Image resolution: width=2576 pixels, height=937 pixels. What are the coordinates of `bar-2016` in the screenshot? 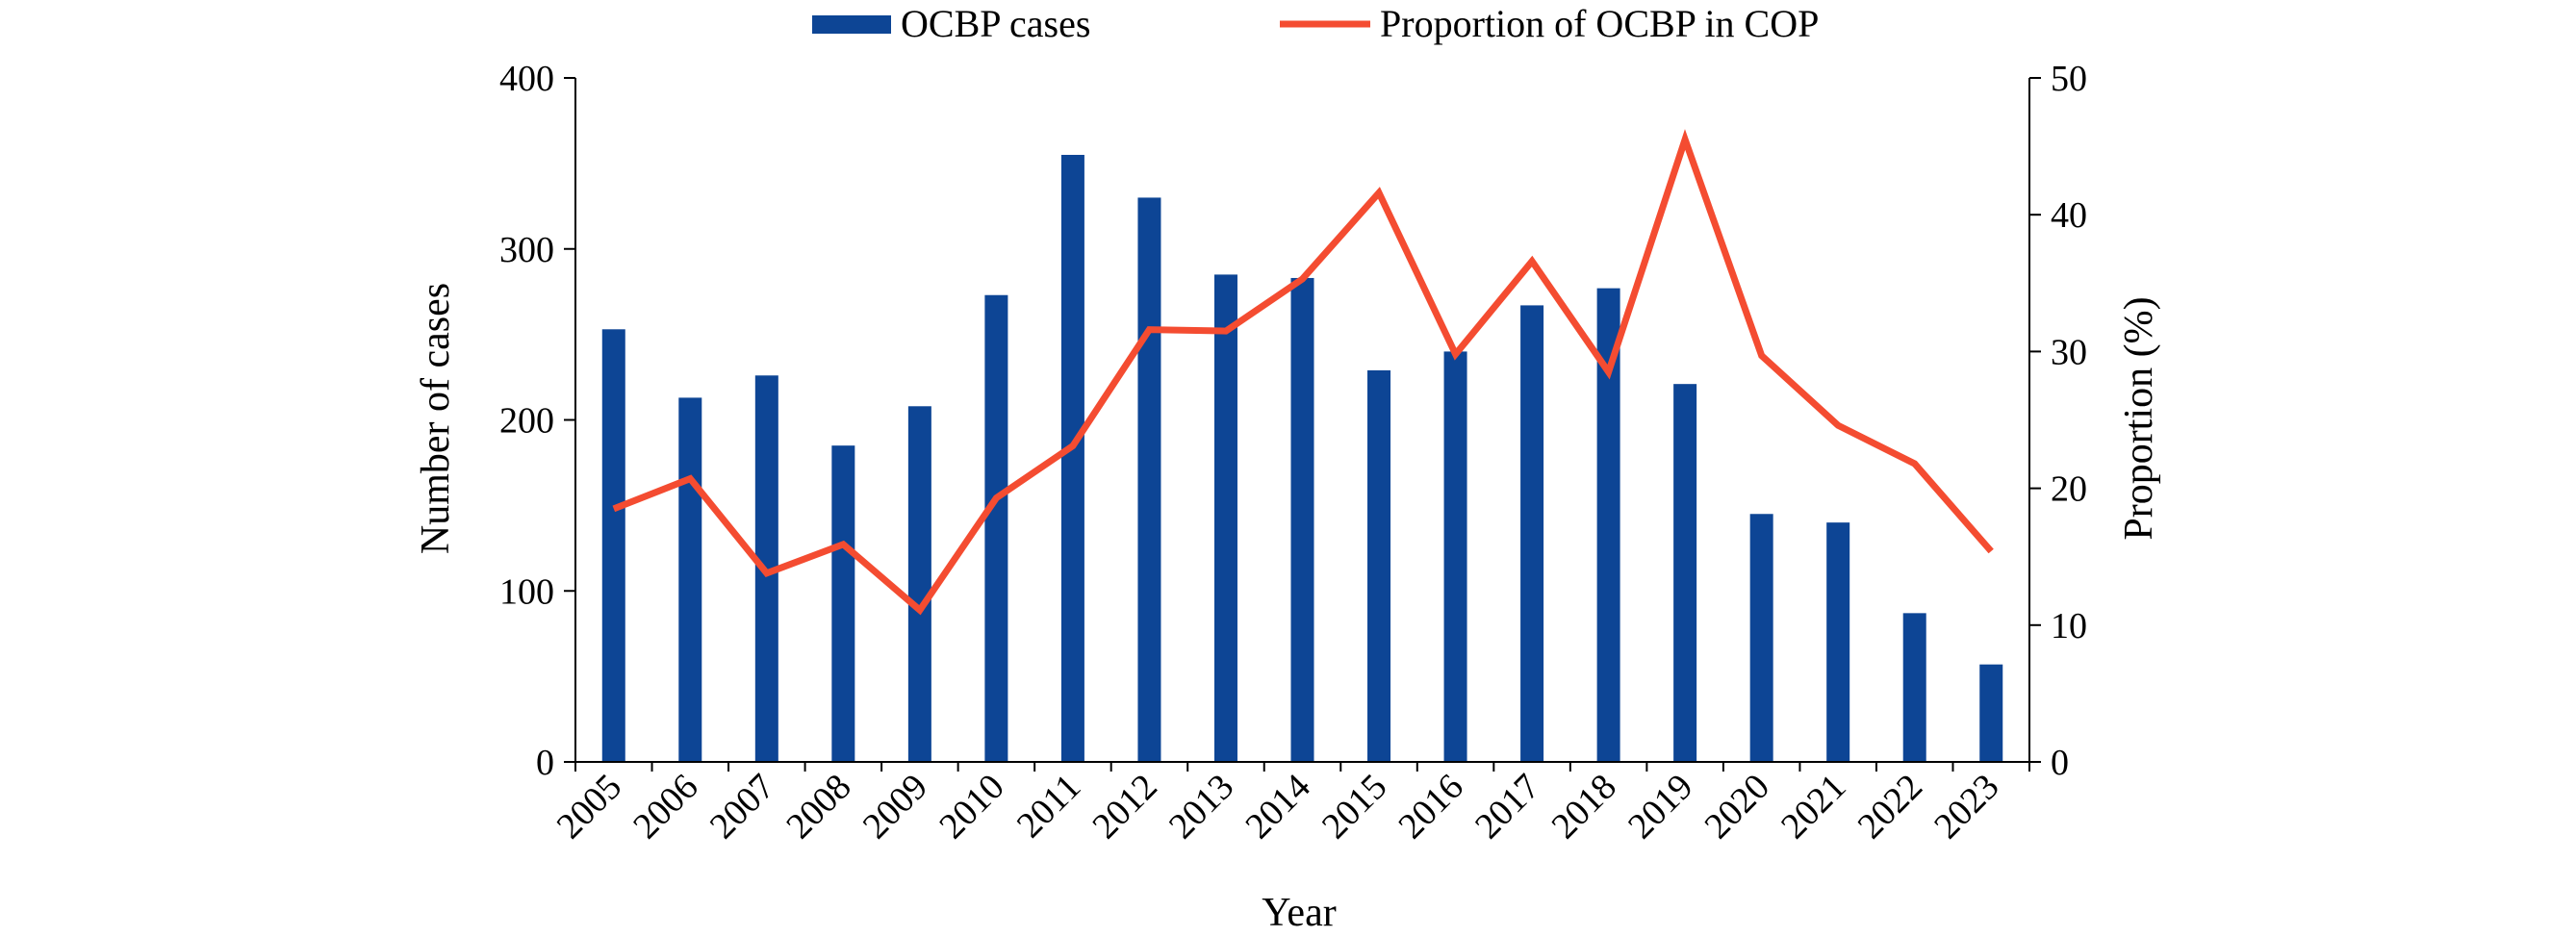 It's located at (1455, 556).